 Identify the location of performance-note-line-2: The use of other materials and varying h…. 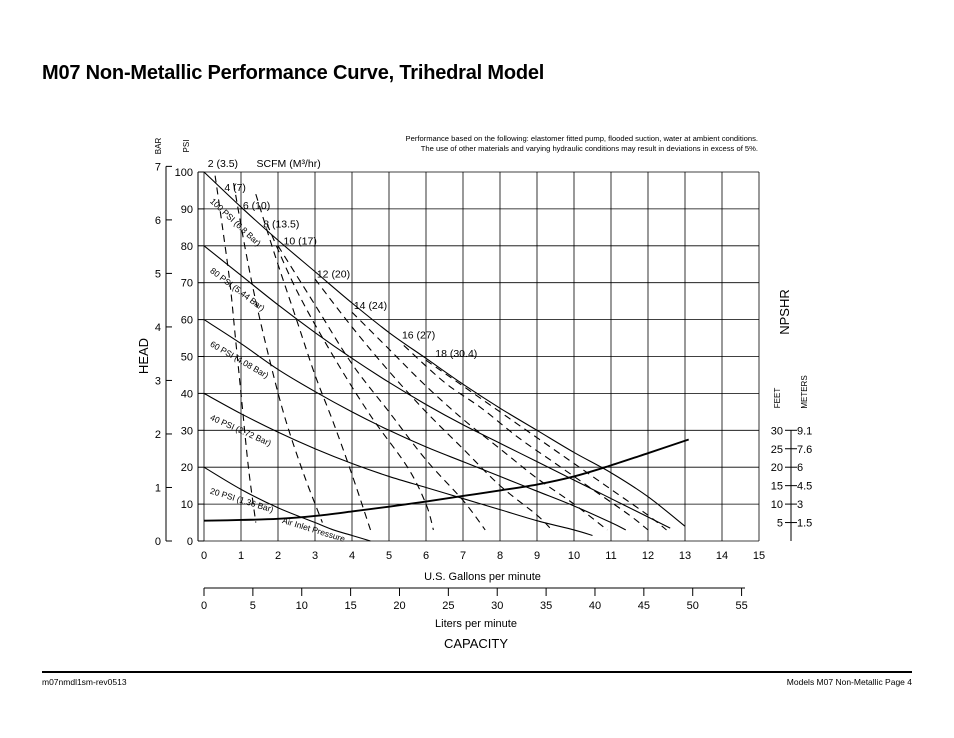
(589, 148).